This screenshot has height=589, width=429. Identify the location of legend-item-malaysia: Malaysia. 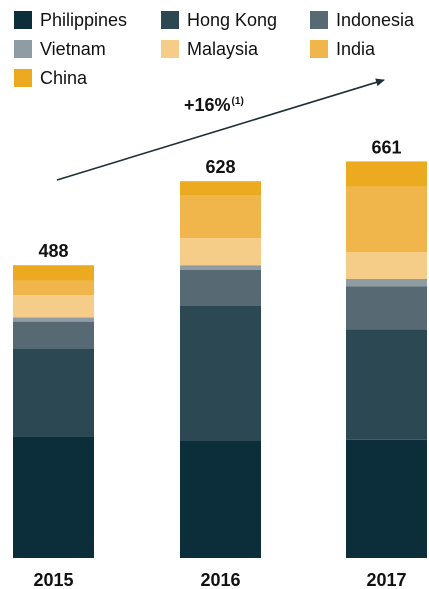
(209, 49).